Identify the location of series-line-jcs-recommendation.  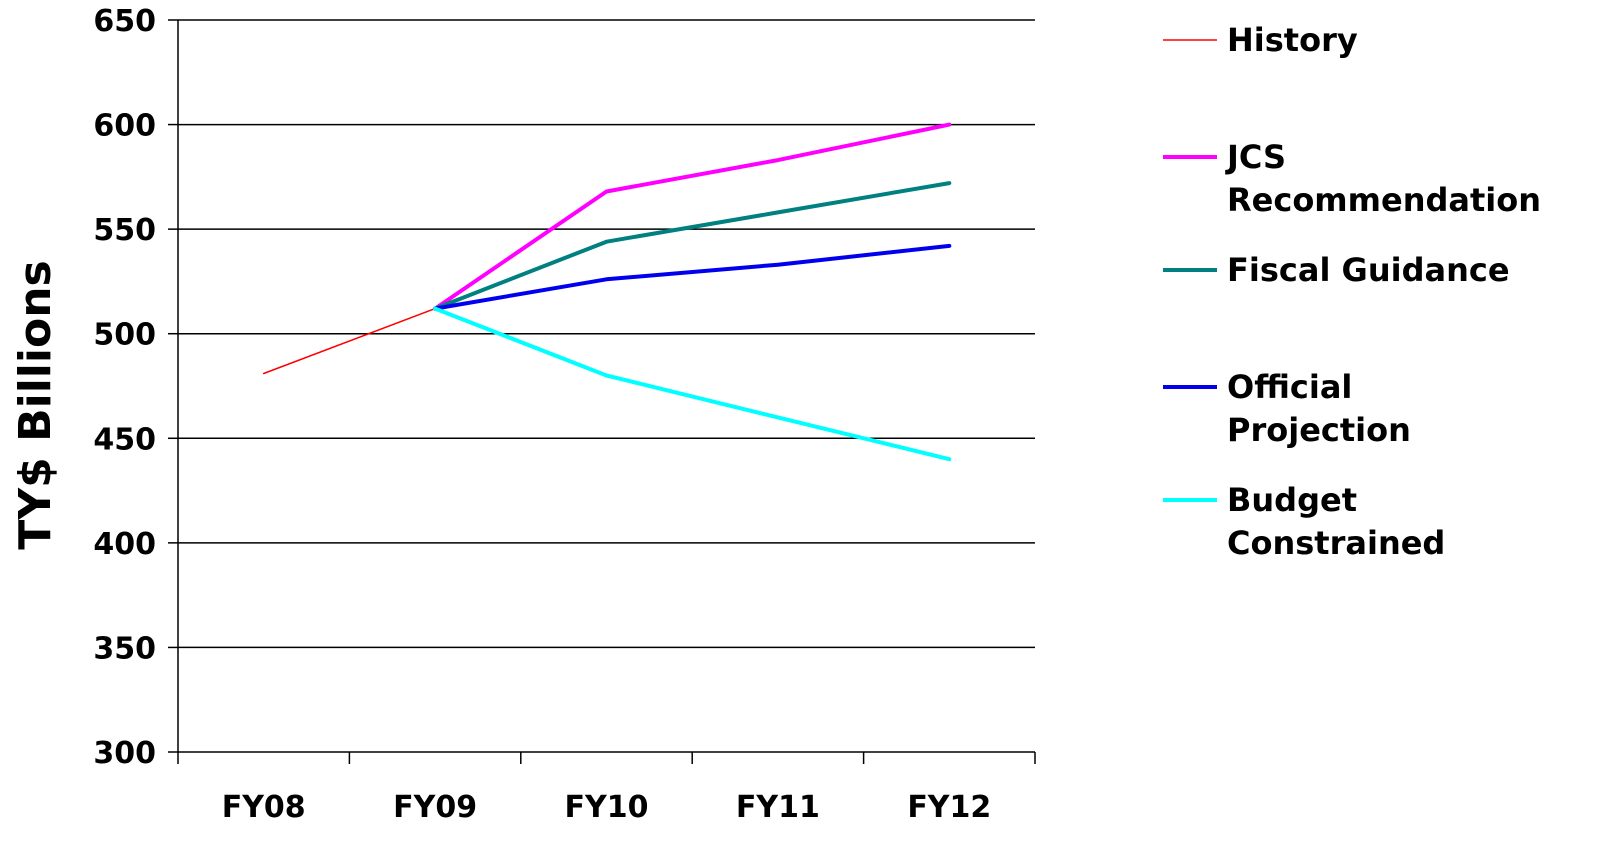
(692, 216).